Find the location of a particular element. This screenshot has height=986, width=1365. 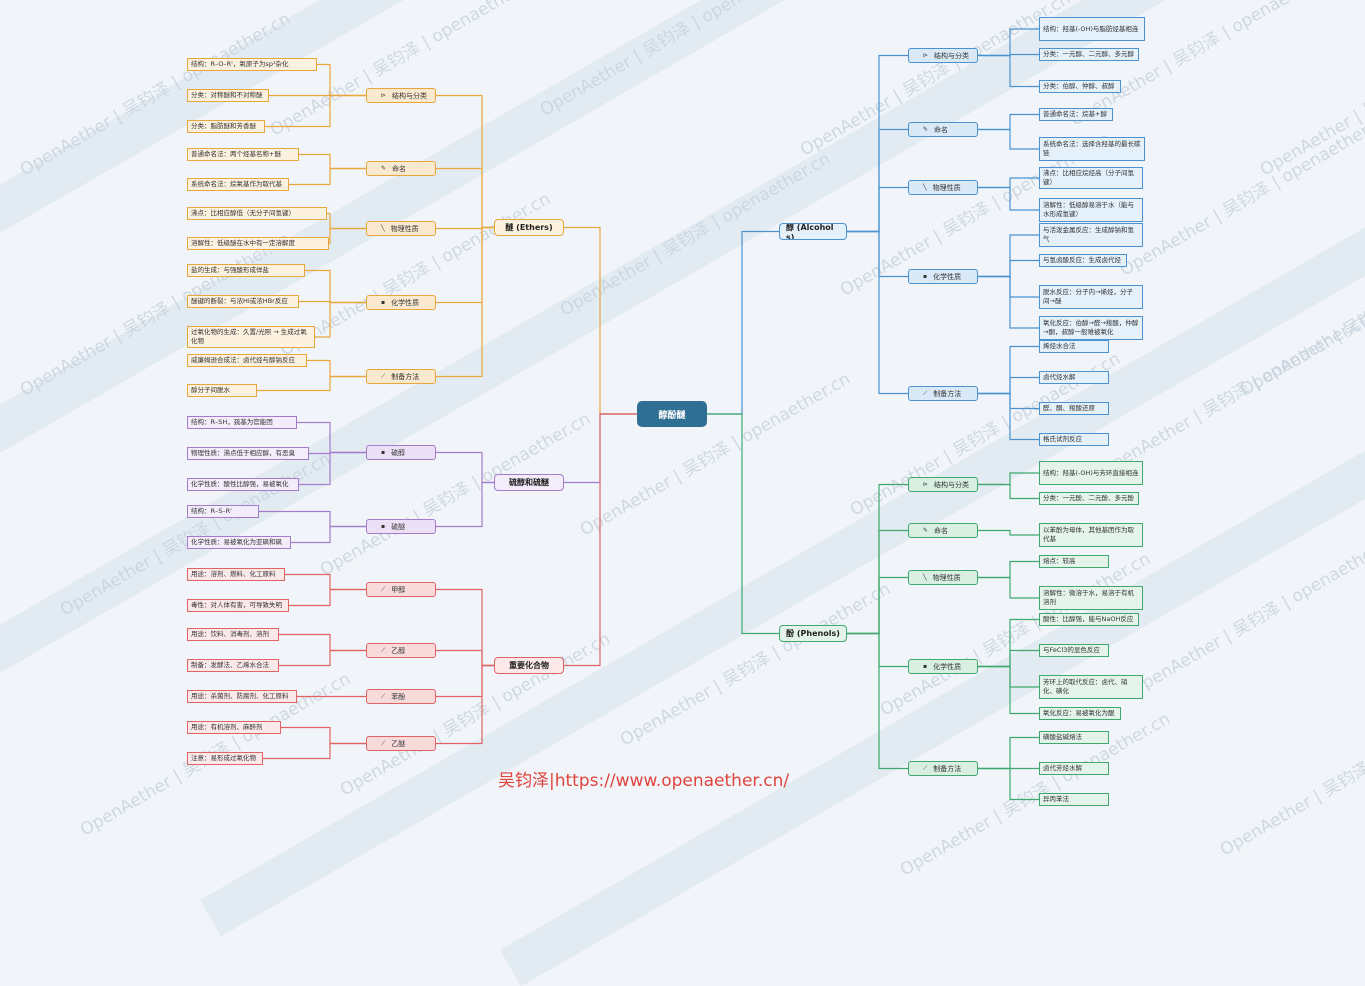

leaf-alcohol-3-0: 与活泼金属反应：生成醇钠和氢气 is located at coordinates (1091, 235).